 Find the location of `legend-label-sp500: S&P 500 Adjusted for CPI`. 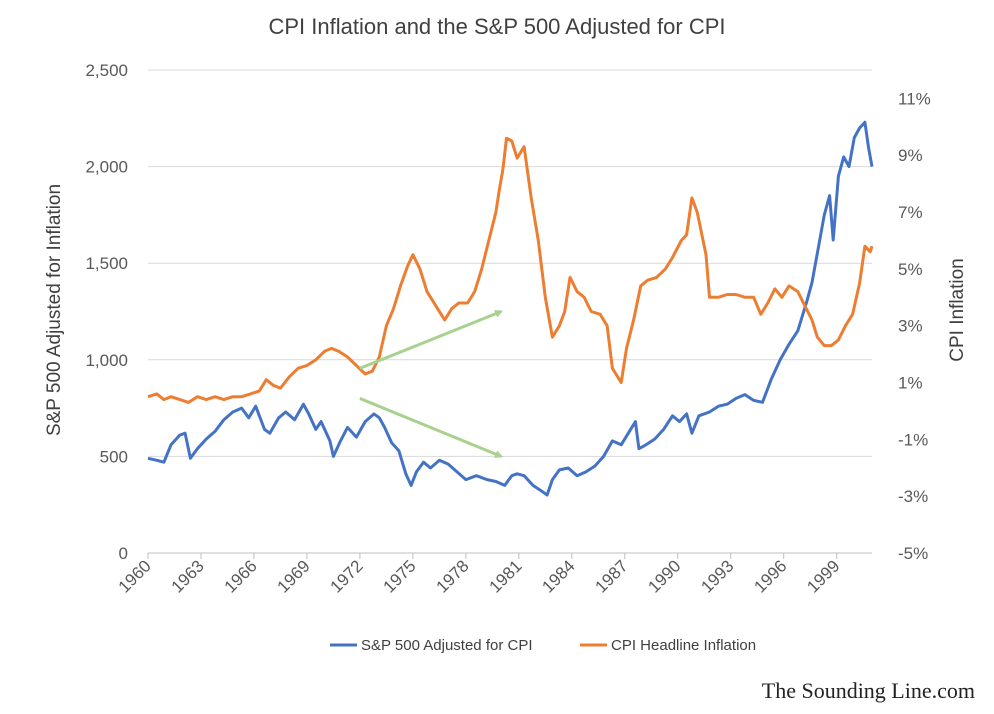

legend-label-sp500: S&P 500 Adjusted for CPI is located at coordinates (447, 645).